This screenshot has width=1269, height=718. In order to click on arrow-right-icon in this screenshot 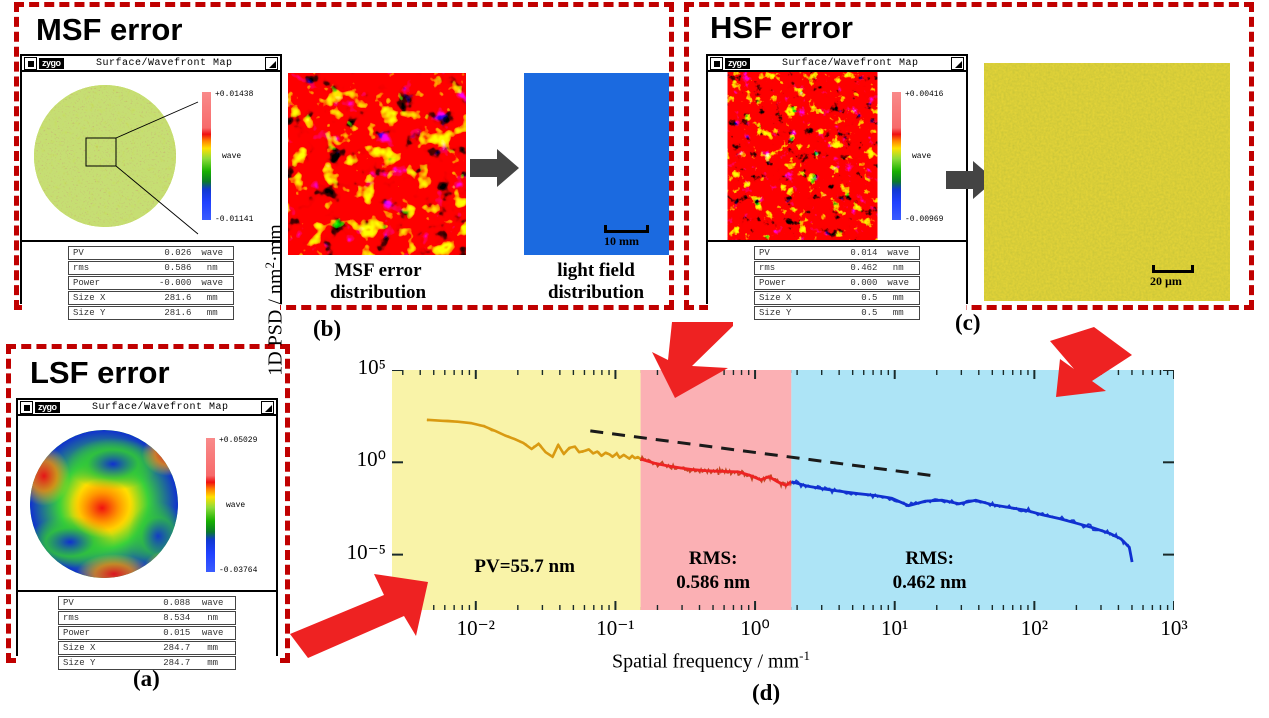, I will do `click(494, 168)`.